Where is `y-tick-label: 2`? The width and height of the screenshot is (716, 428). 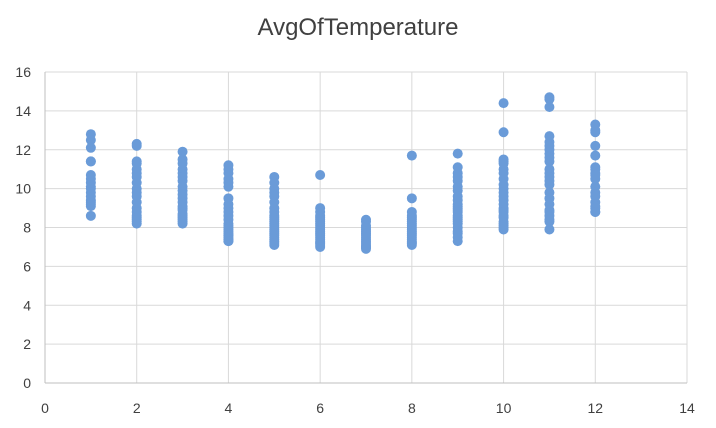 y-tick-label: 2 is located at coordinates (27, 344).